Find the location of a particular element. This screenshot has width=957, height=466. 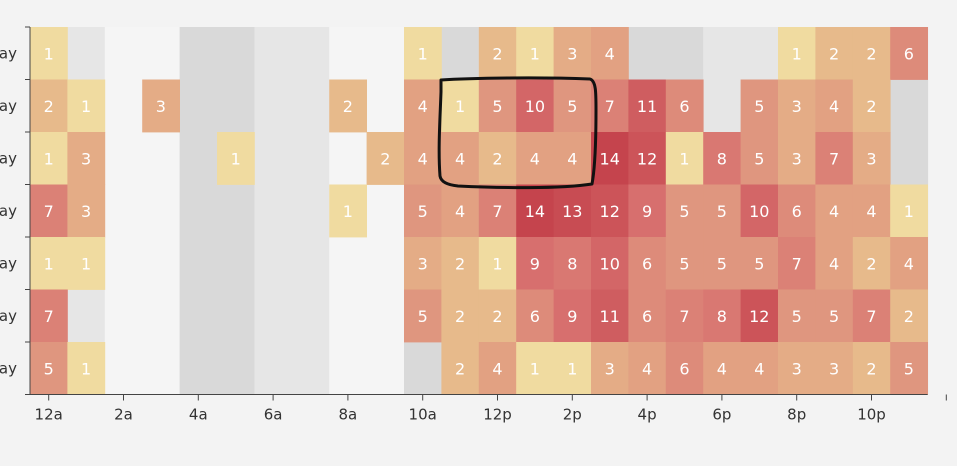

x-axis: 12a 2a 4a 6a 8a 10a 12p 2p 4p 6p 8p 10p is located at coordinates (488, 409).